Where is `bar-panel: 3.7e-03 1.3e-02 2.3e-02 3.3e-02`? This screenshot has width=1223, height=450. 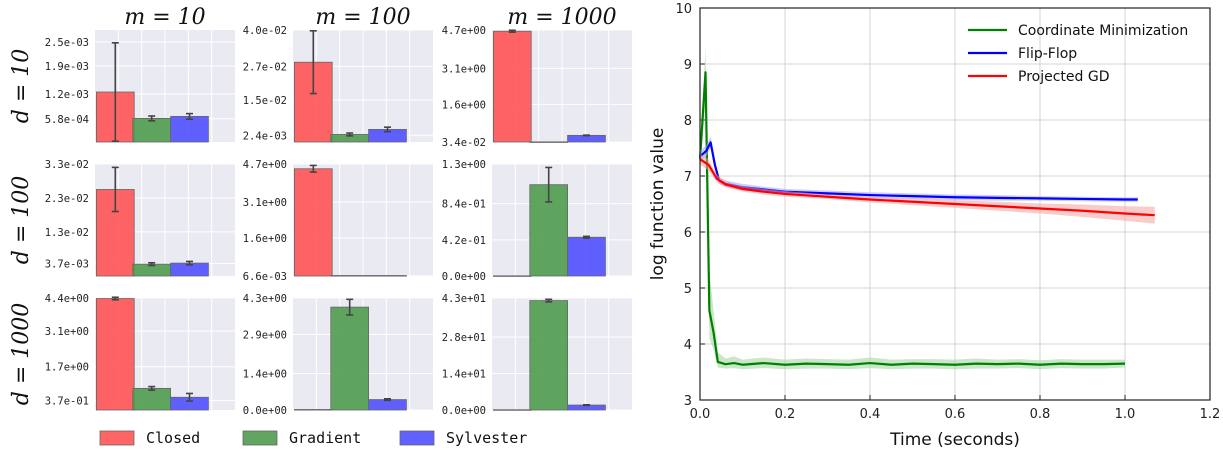
bar-panel: 3.7e-03 1.3e-02 2.3e-02 3.3e-02 is located at coordinates (140, 218).